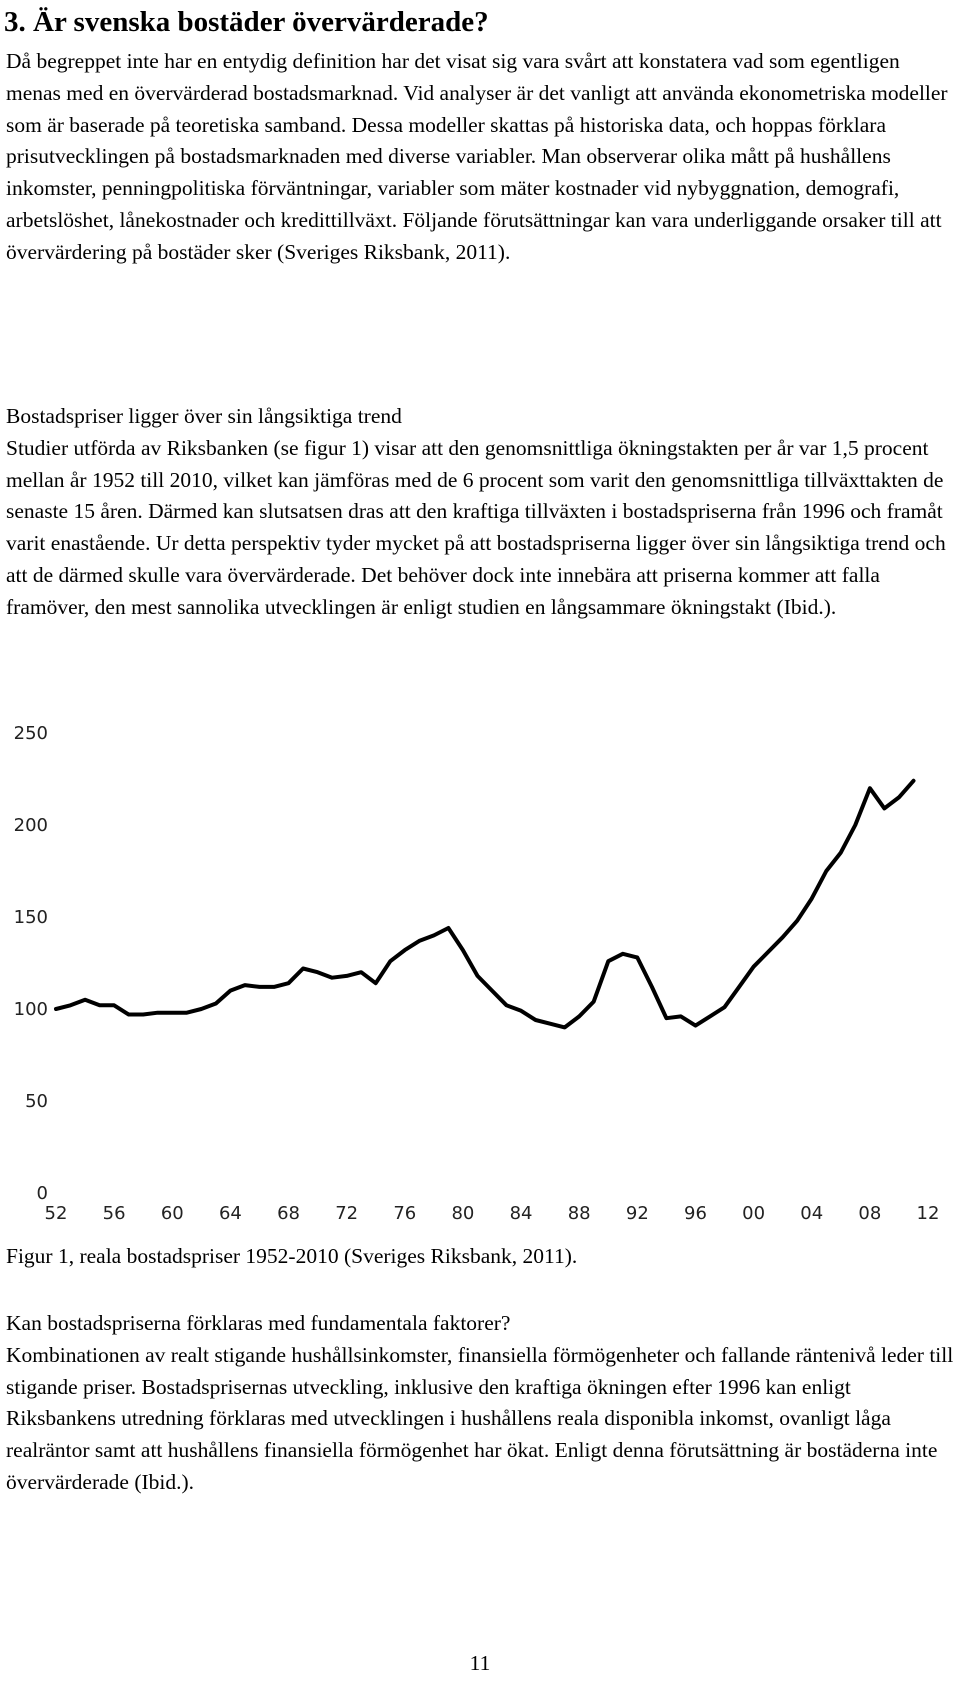 The width and height of the screenshot is (960, 1690). I want to click on y-tick-label: 100, so click(31, 1009).